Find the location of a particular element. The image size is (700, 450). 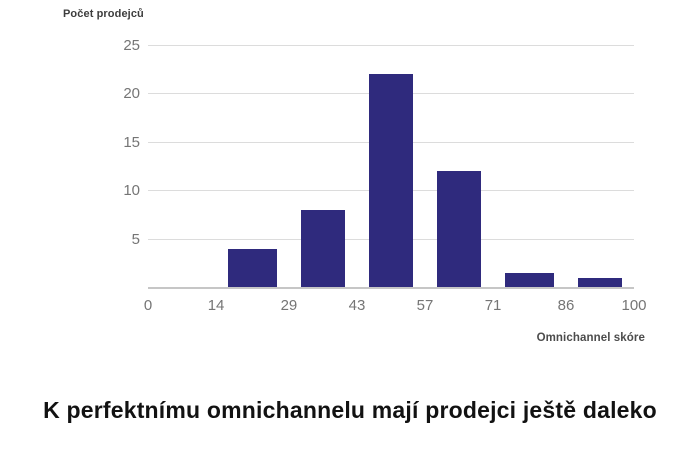

x-tick-label: 57 is located at coordinates (425, 305).